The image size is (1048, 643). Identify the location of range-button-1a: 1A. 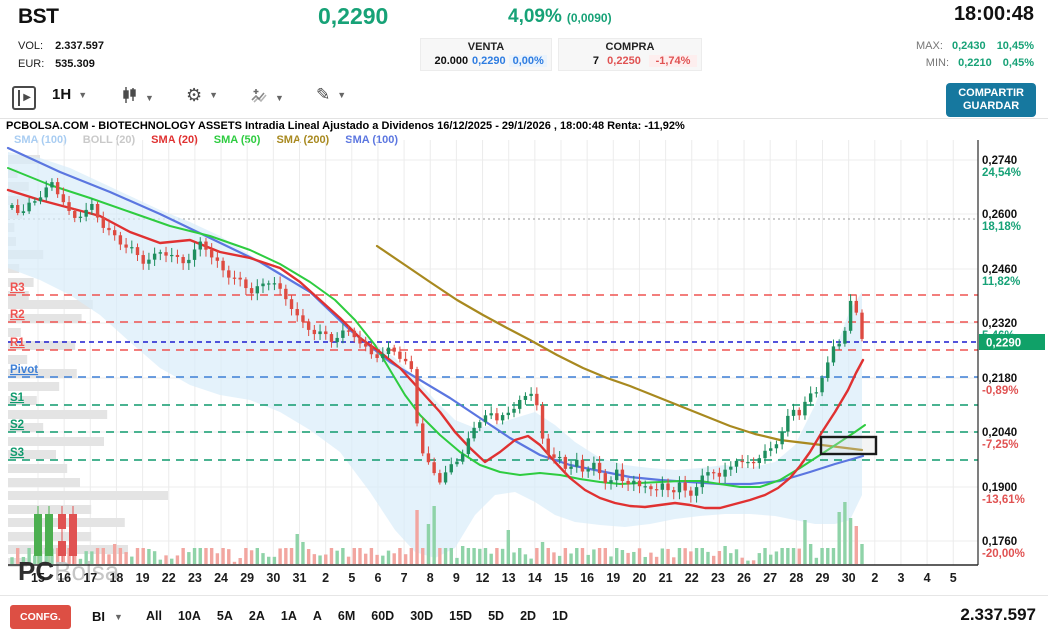
(288, 616).